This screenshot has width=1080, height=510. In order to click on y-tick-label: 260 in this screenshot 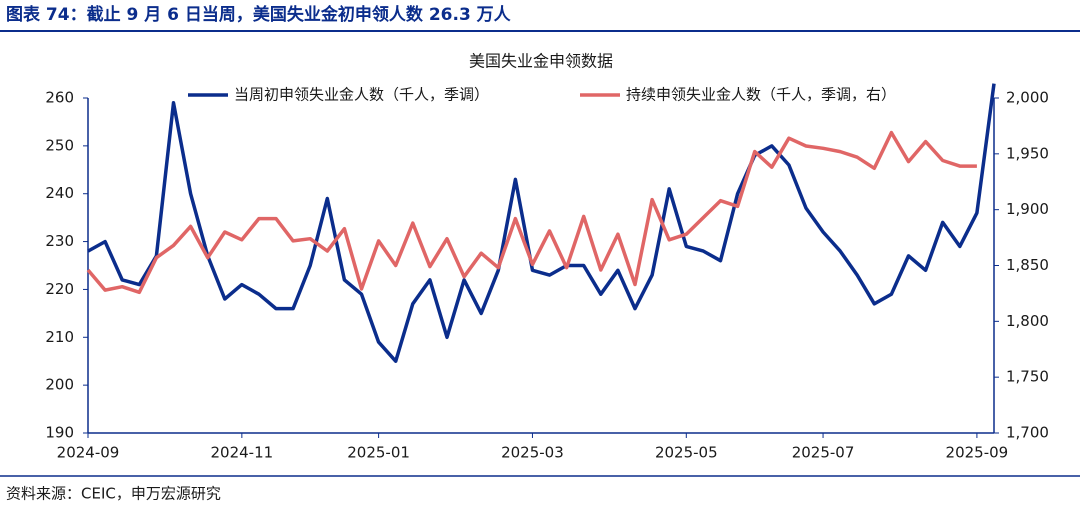, I will do `click(59, 98)`.